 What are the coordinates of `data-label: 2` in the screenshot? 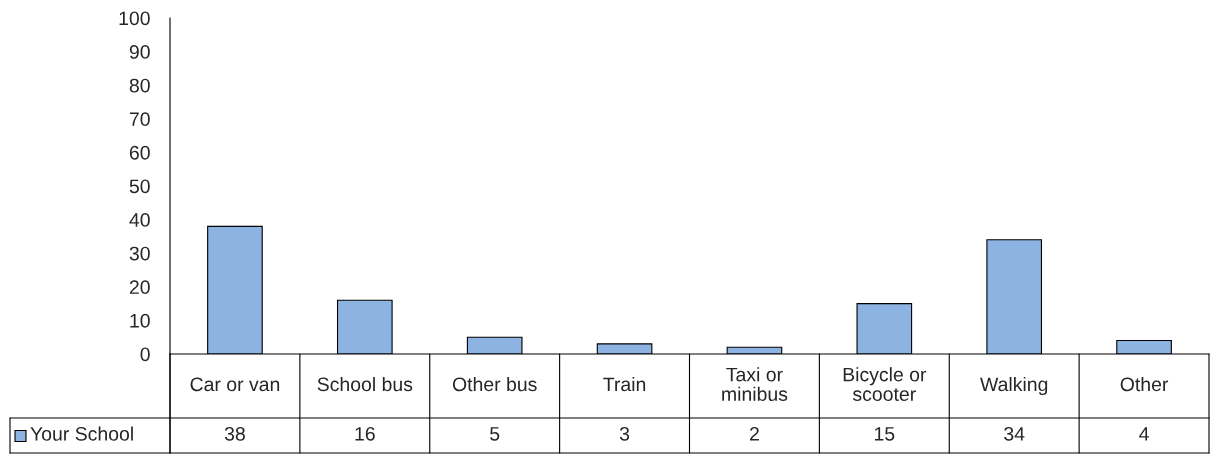 It's located at (754, 433).